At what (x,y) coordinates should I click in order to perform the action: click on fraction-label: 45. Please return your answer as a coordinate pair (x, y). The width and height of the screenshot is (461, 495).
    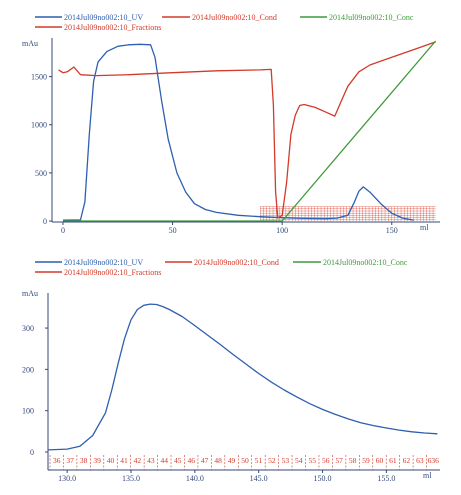
    Looking at the image, I should click on (178, 460).